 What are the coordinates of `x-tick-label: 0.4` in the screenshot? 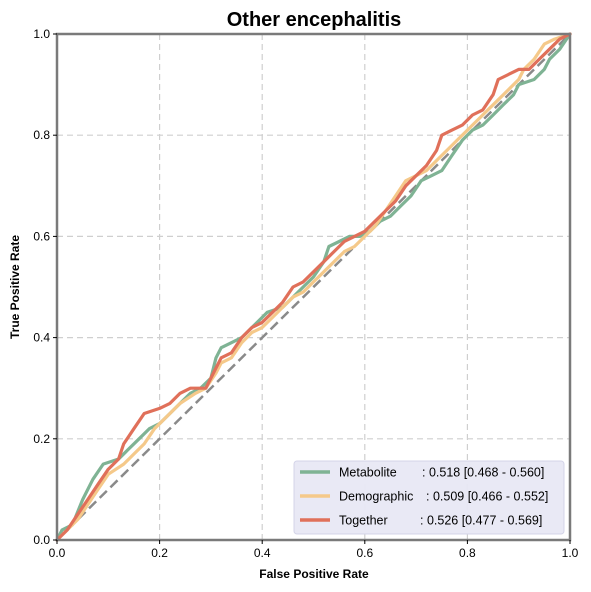 It's located at (262, 553).